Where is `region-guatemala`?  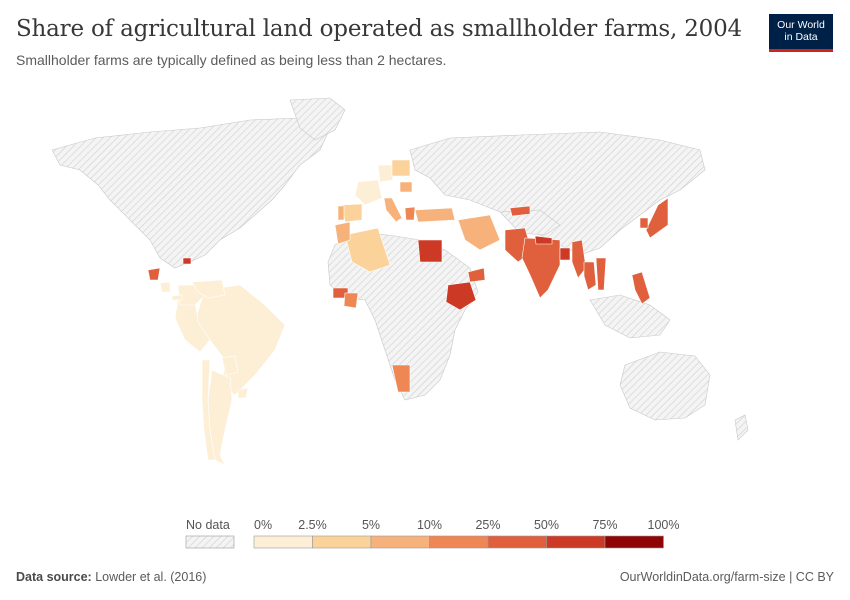
region-guatemala is located at coordinates (154, 274).